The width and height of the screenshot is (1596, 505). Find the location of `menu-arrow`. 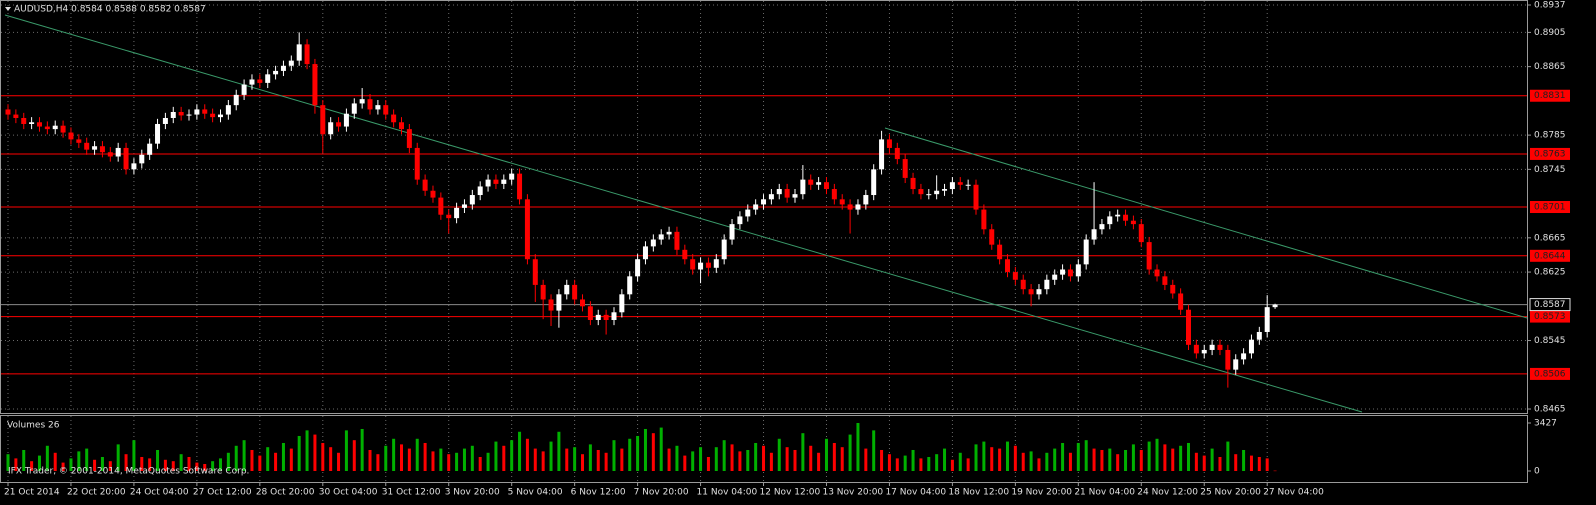

menu-arrow is located at coordinates (8, 9).